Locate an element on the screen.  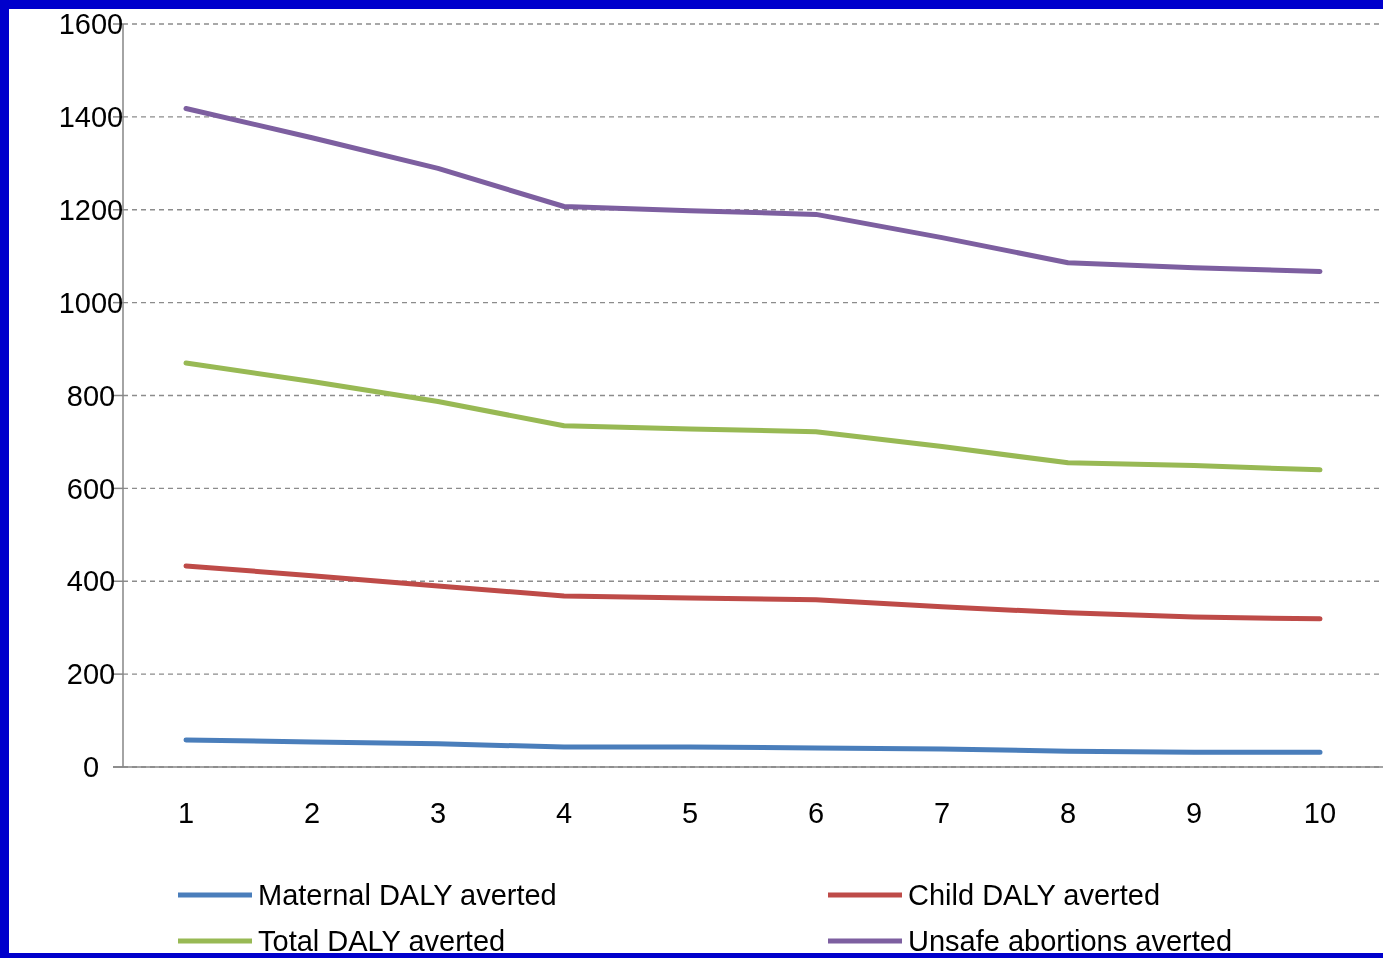
y-tick-label: 800 is located at coordinates (91, 395).